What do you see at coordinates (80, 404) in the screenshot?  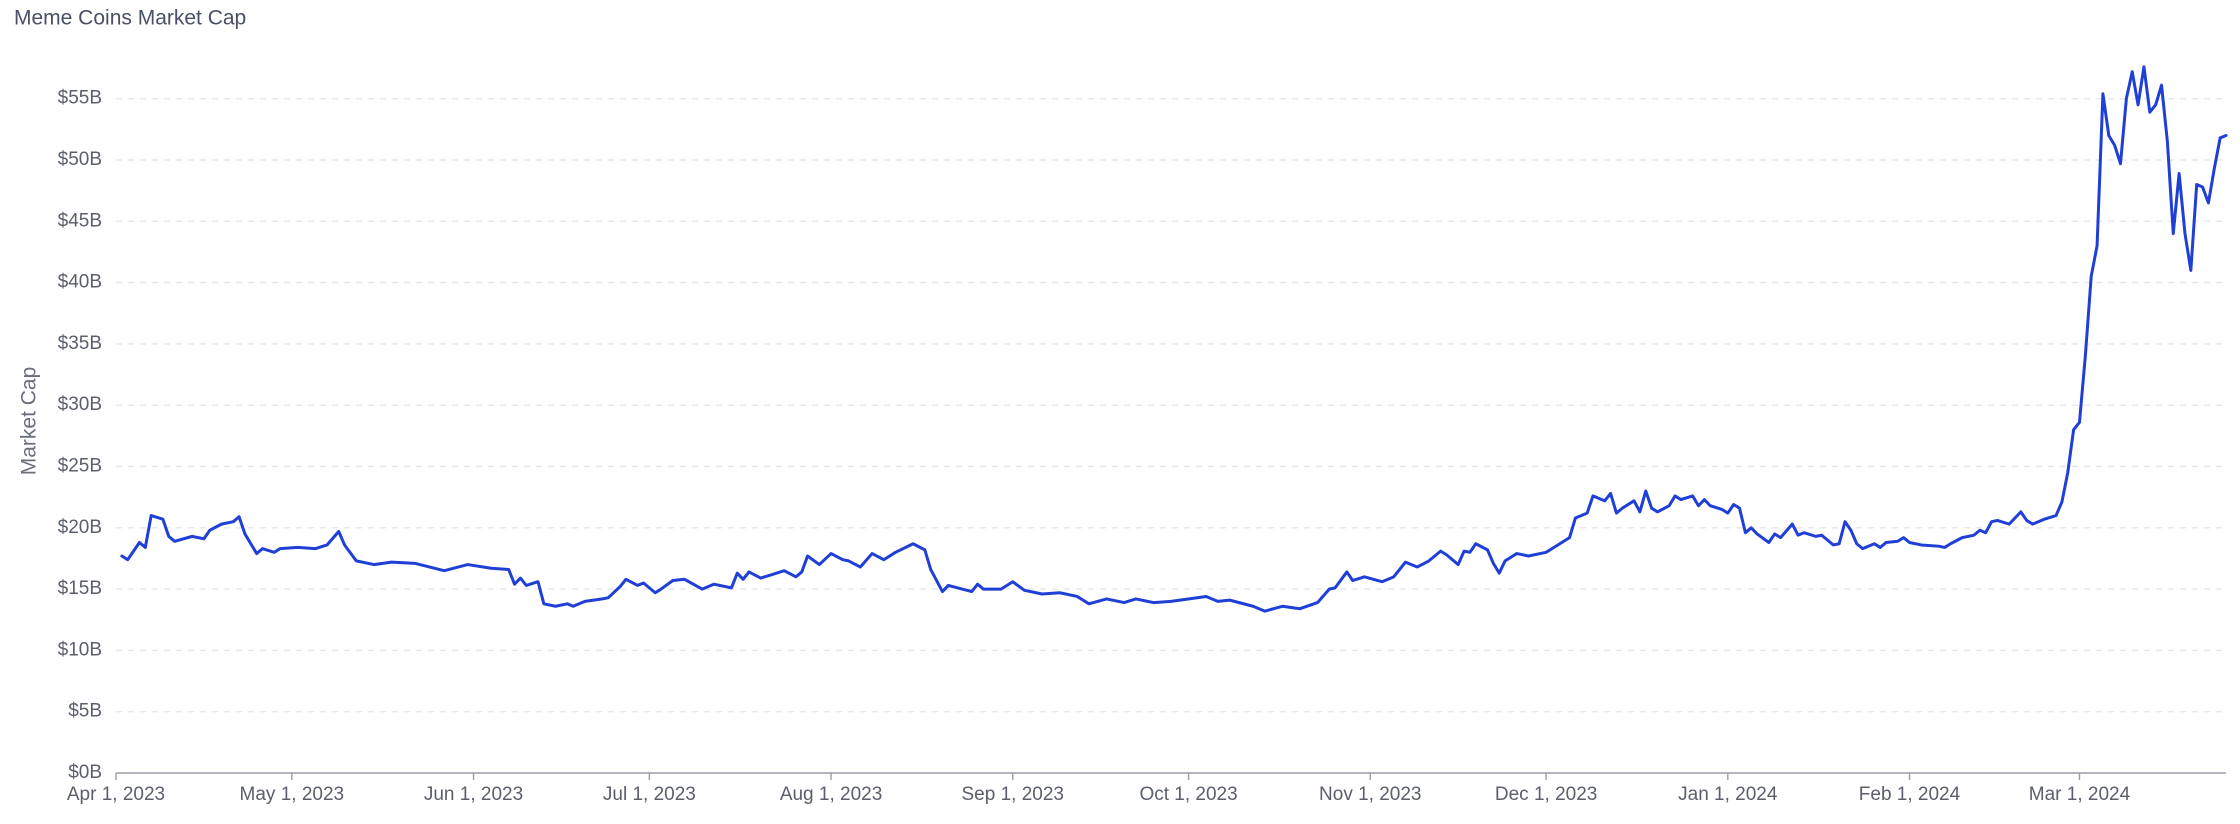 I see `y-tick-label: $30B` at bounding box center [80, 404].